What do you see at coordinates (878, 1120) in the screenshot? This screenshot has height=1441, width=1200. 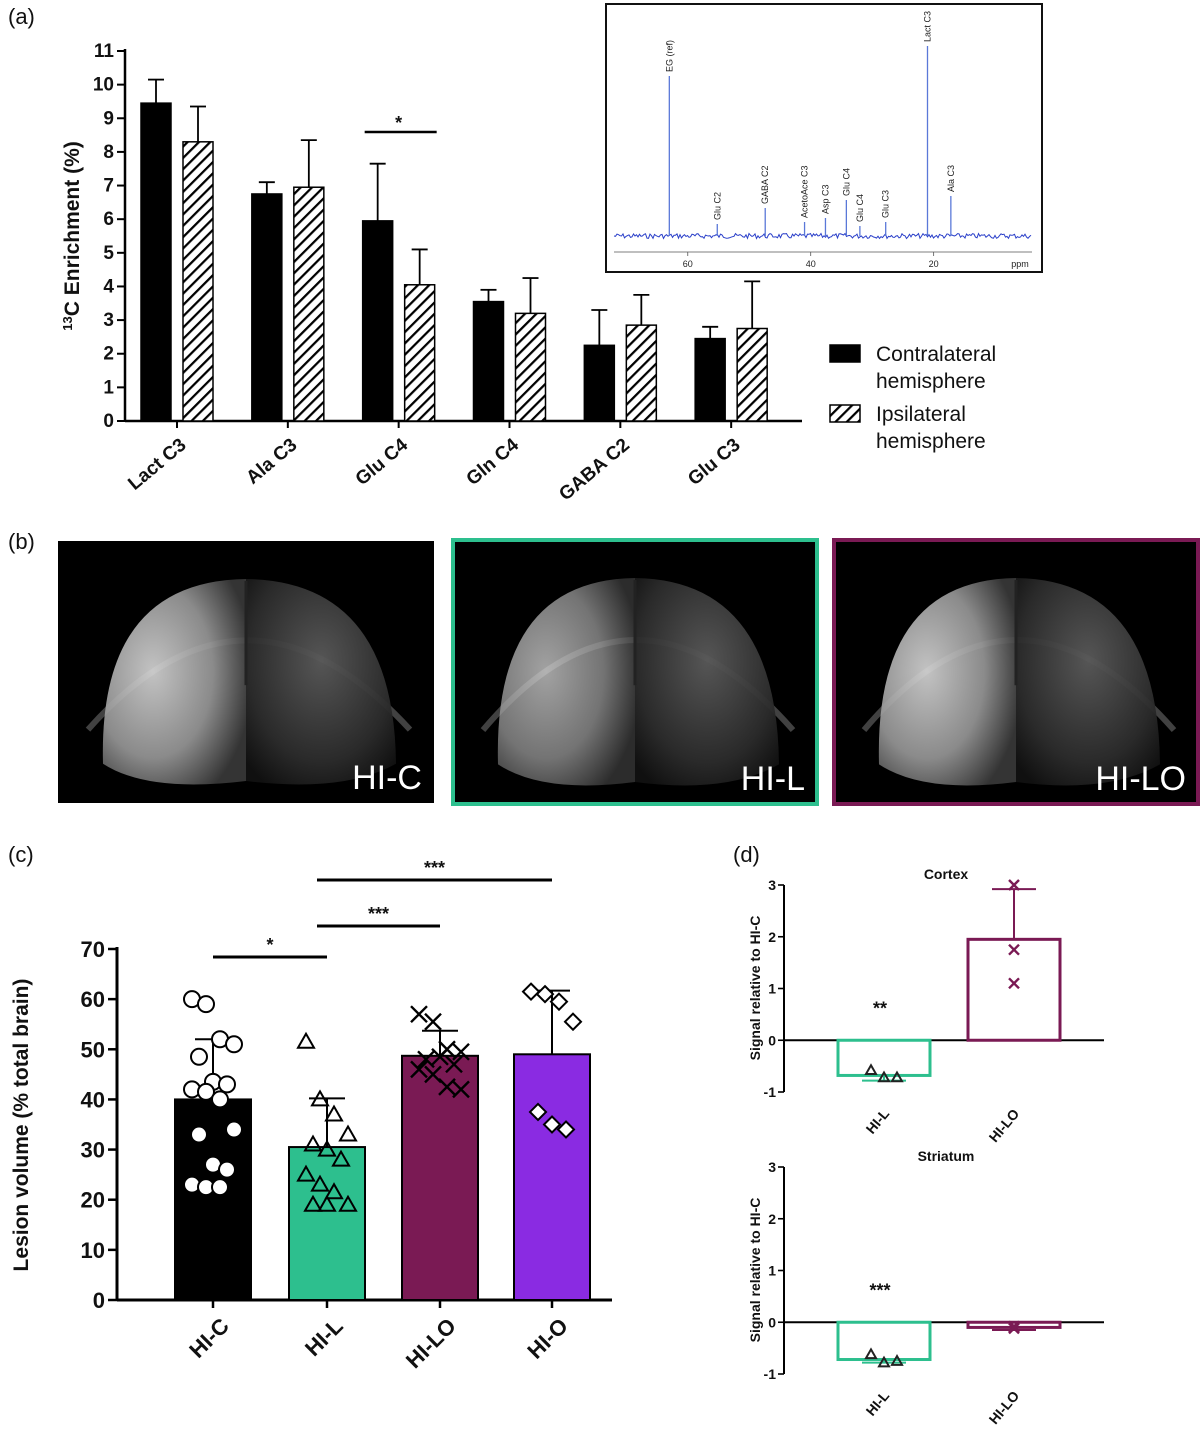 I see `x-tick-label-d: HI-L` at bounding box center [878, 1120].